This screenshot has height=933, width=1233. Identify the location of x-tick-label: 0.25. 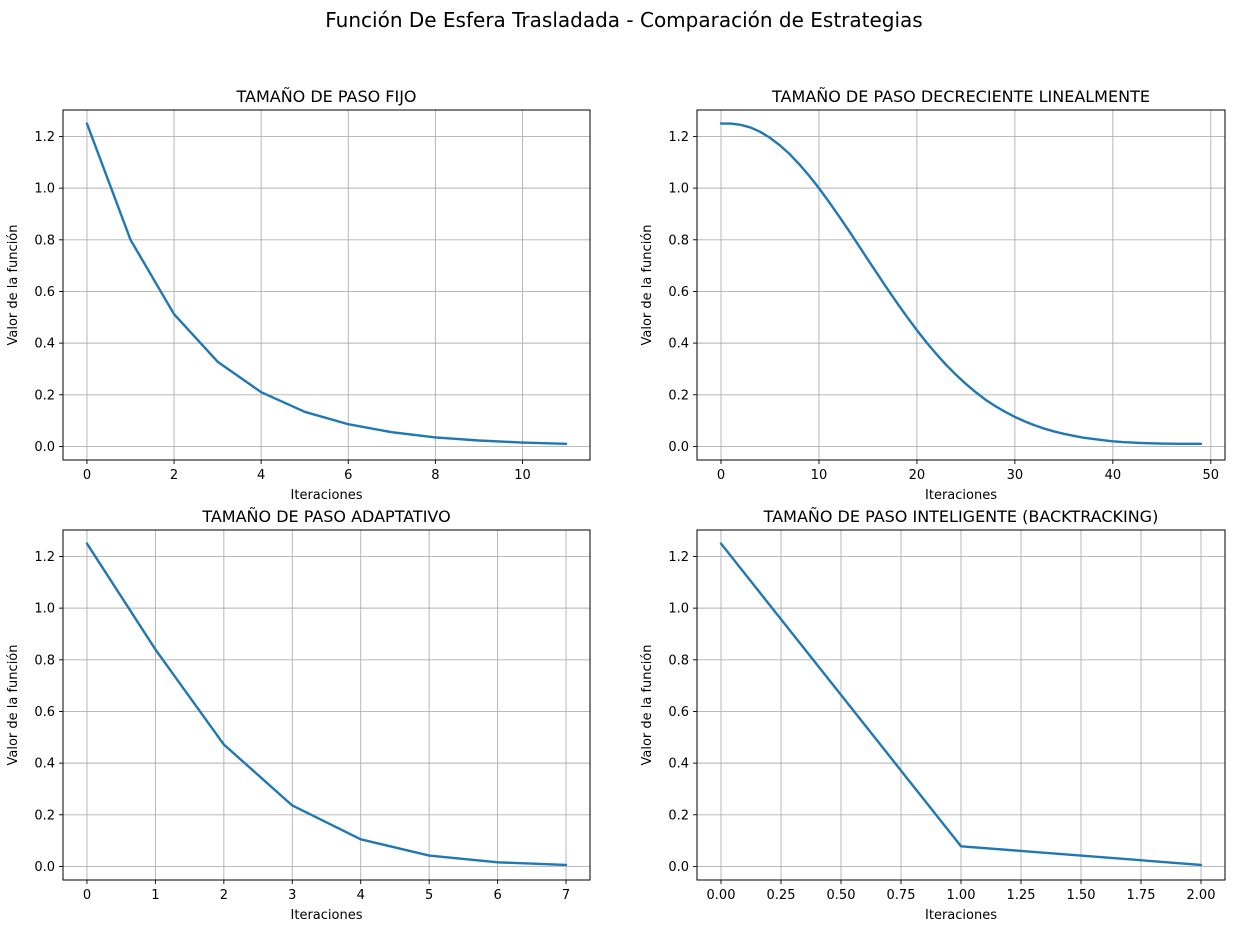
(781, 895).